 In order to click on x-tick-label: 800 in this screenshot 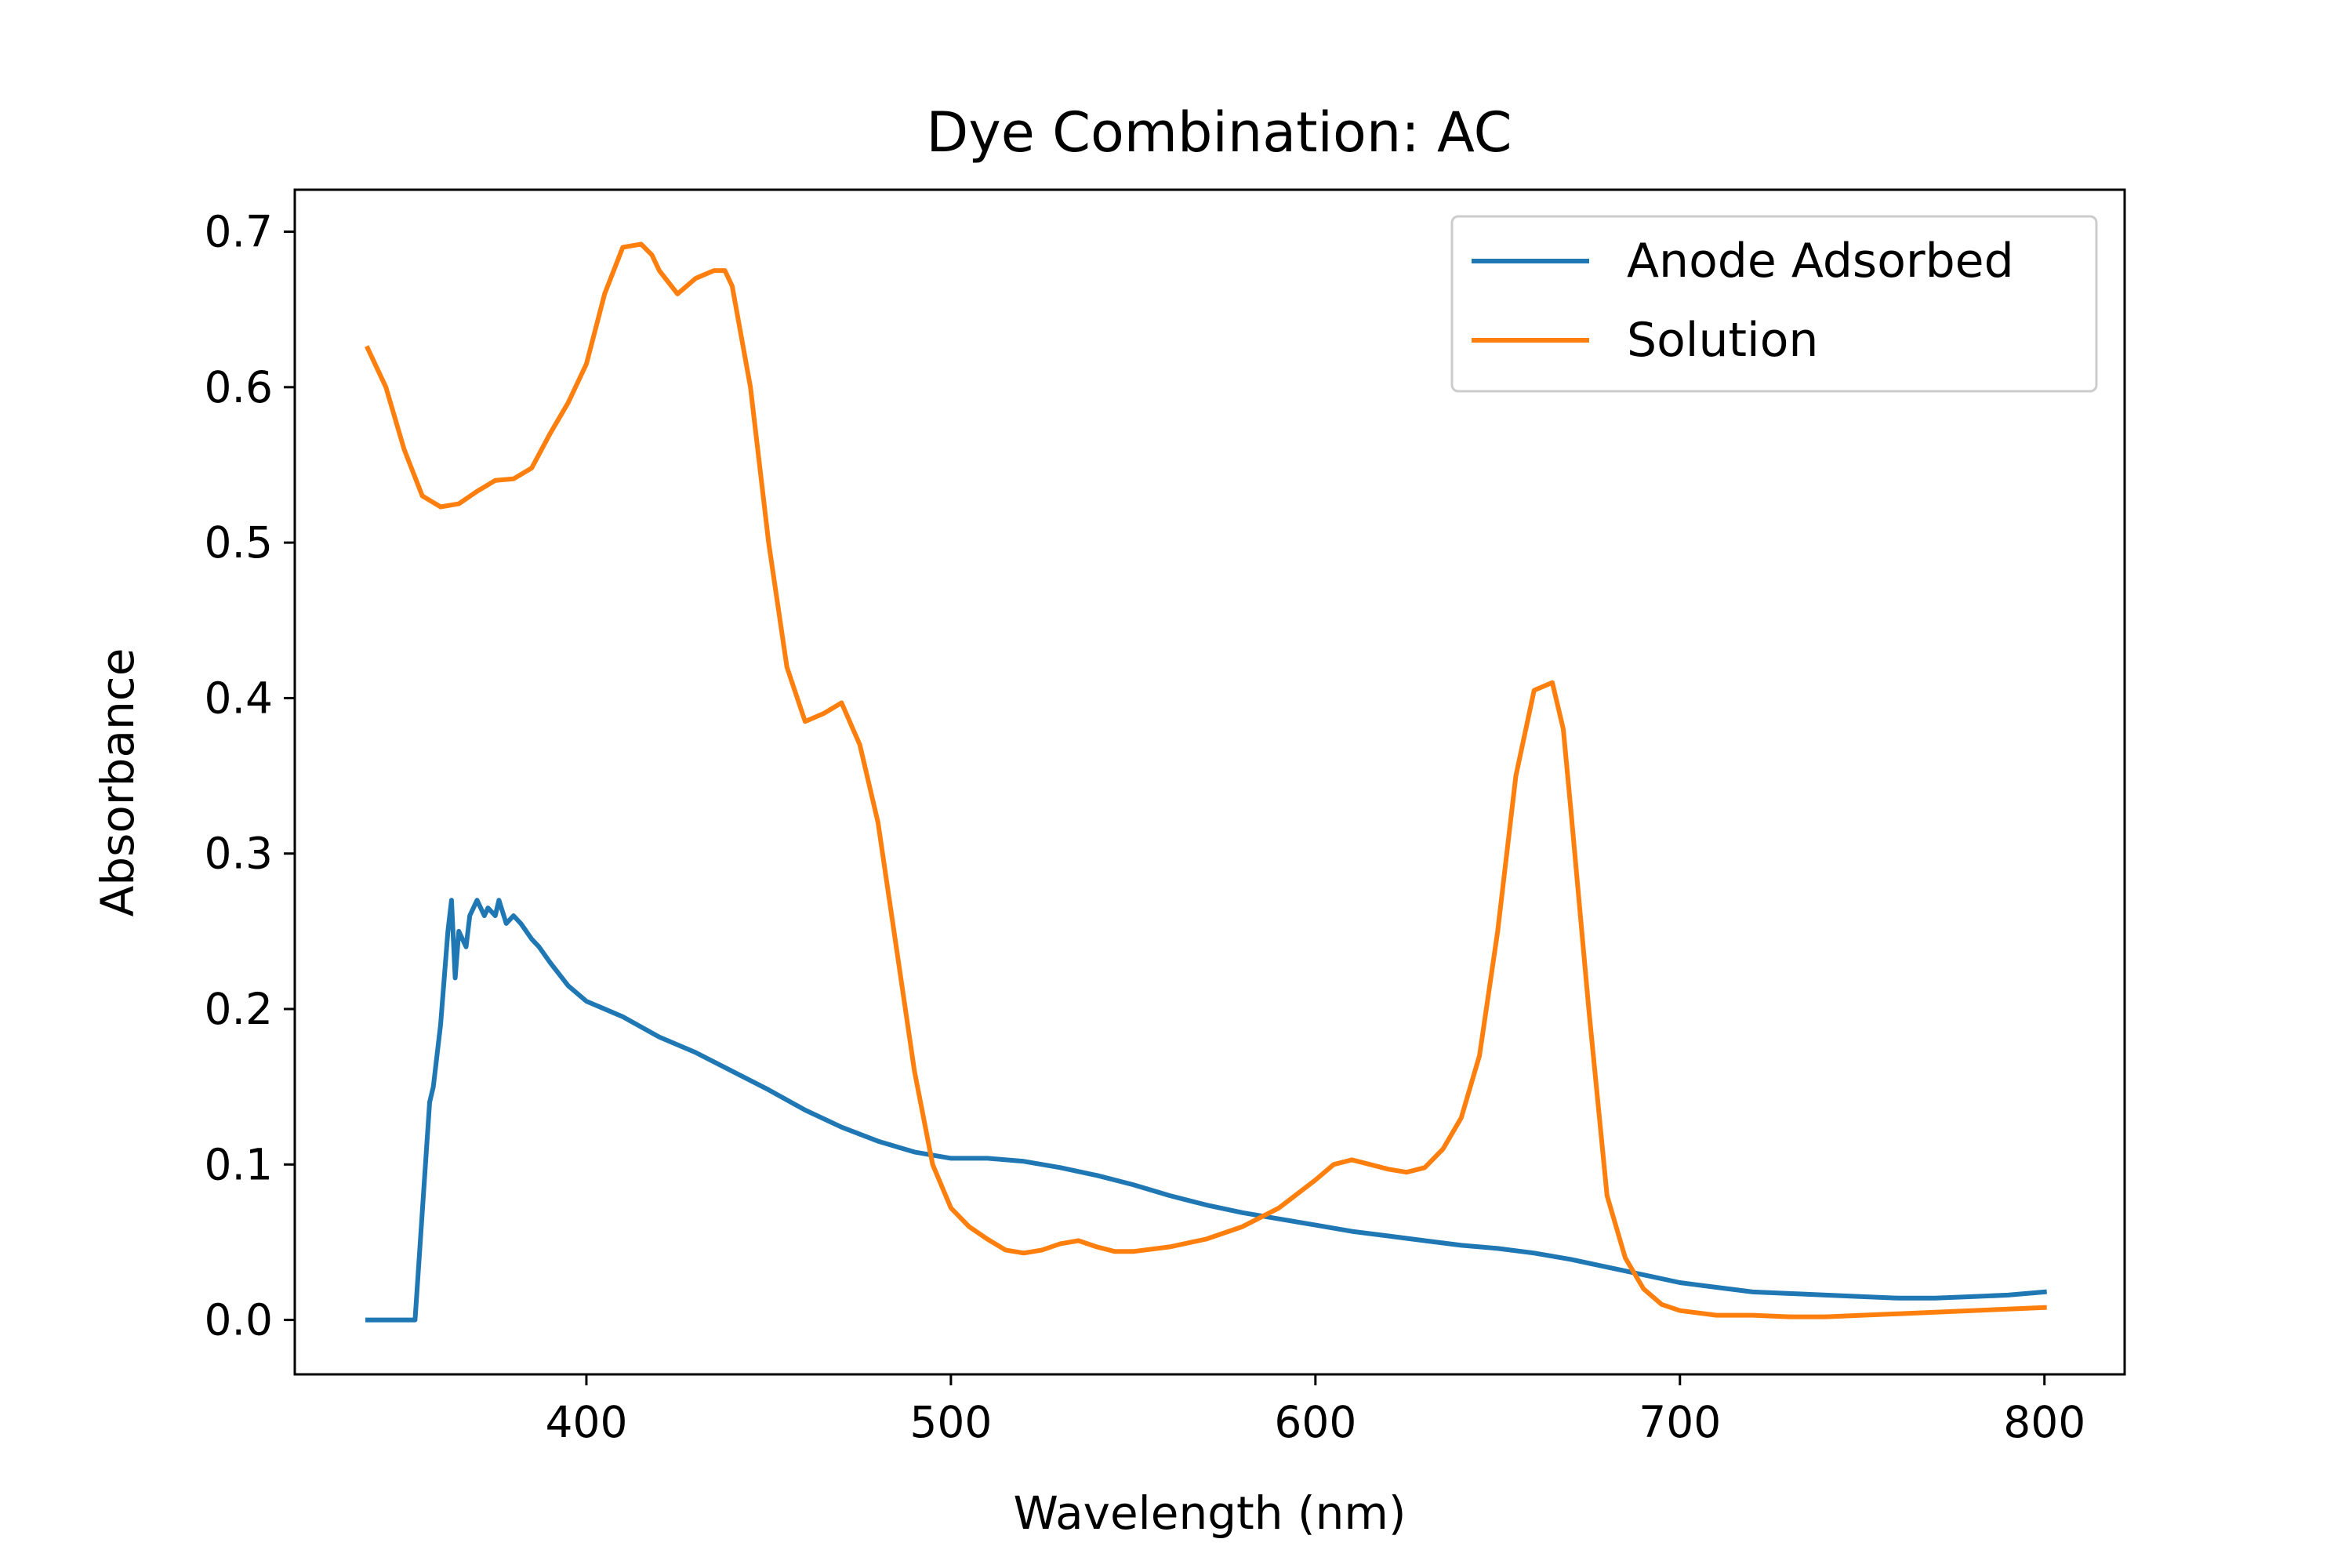, I will do `click(2044, 1422)`.